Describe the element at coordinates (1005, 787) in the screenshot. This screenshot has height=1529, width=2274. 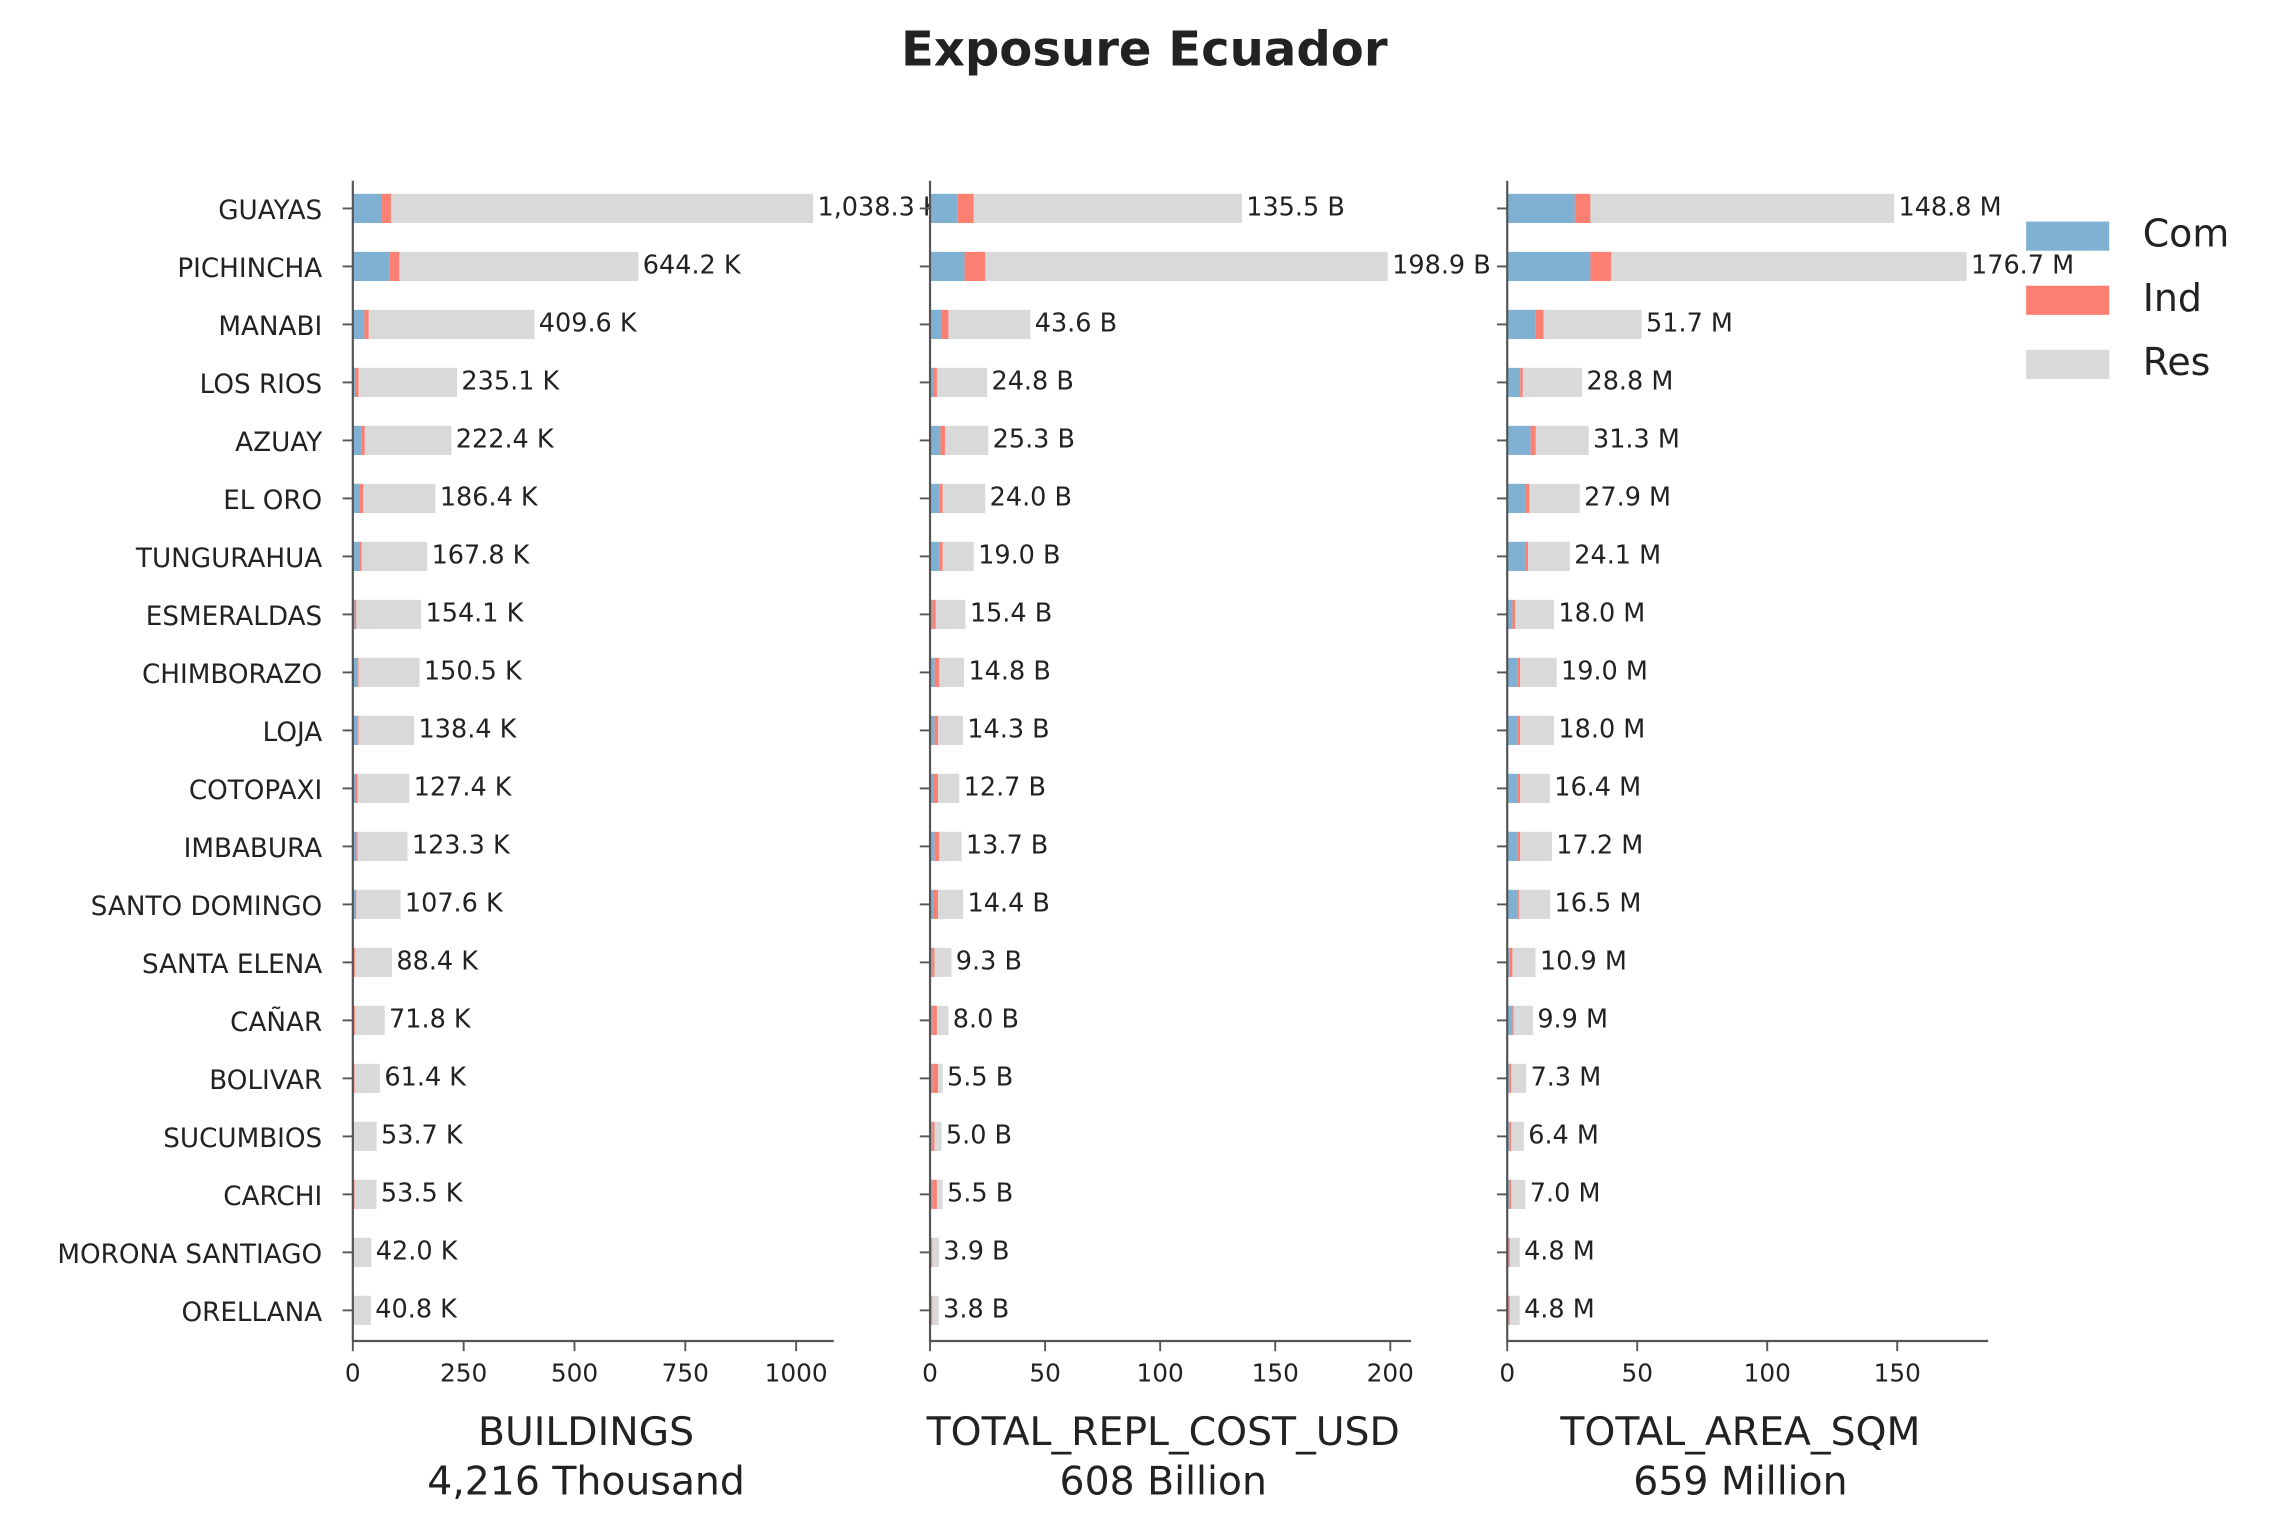
I see `total-label: 12.7 B` at that location.